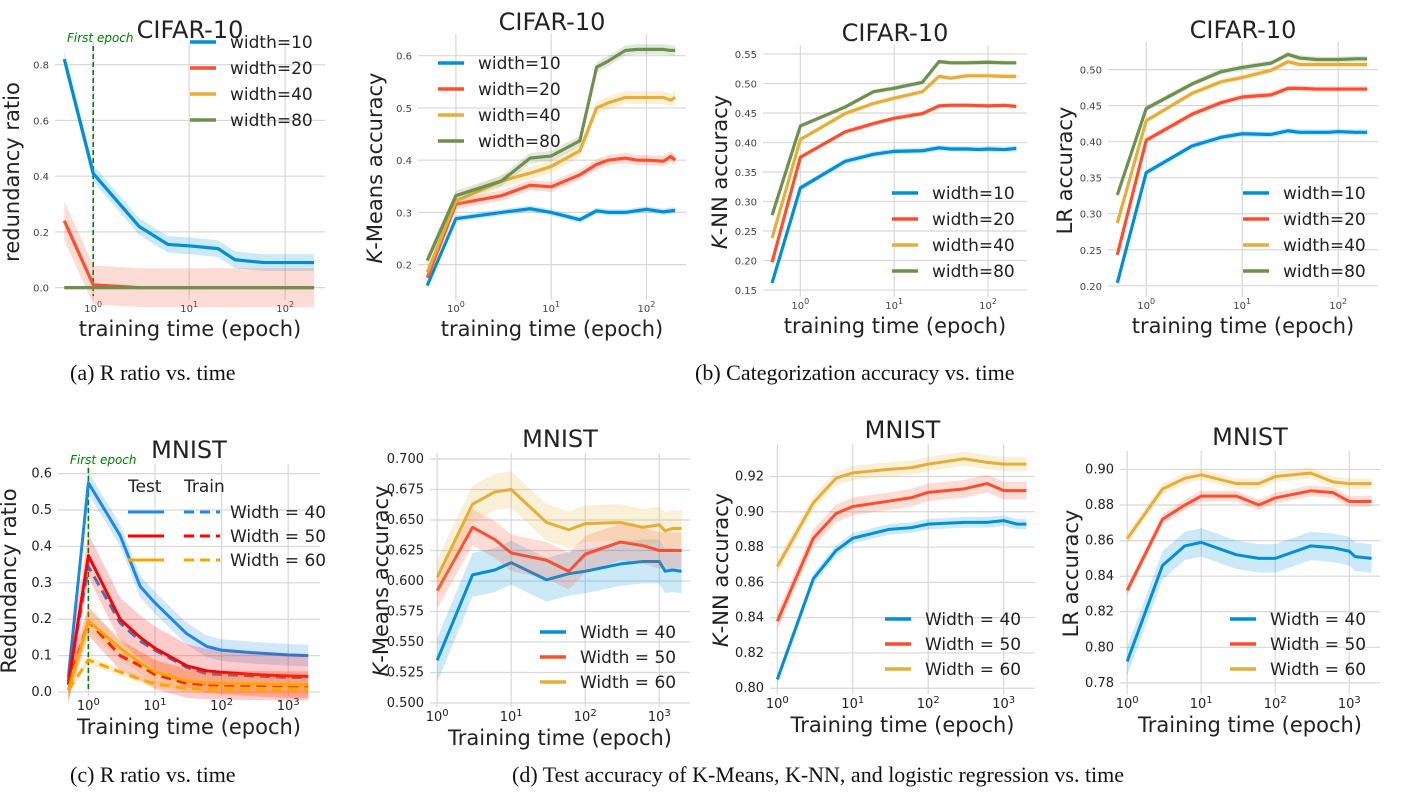  Describe the element at coordinates (746, 114) in the screenshot. I see `y-tick-label: 0.45` at that location.